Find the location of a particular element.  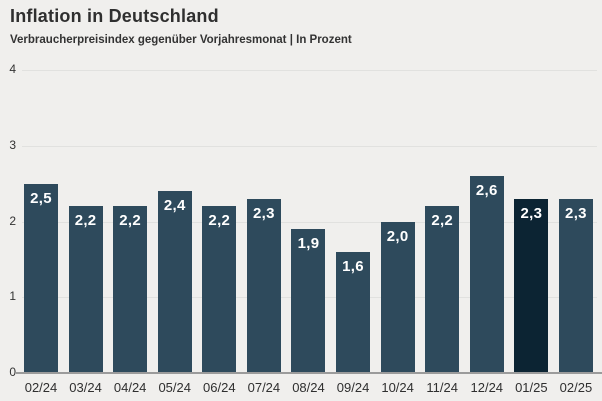

bar-value-label: 1,6 is located at coordinates (353, 266).